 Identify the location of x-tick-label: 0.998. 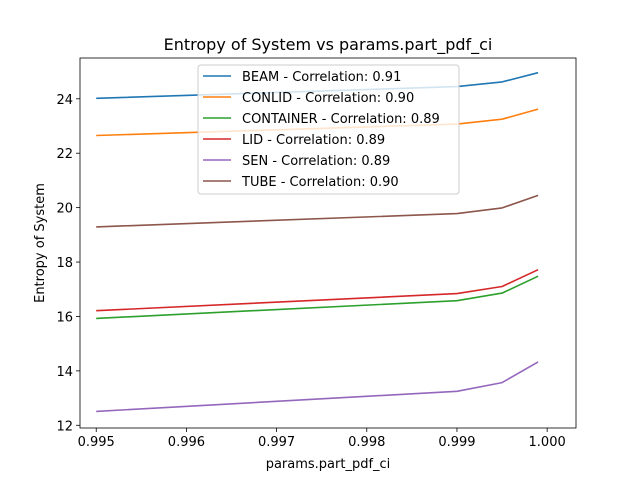
(366, 442).